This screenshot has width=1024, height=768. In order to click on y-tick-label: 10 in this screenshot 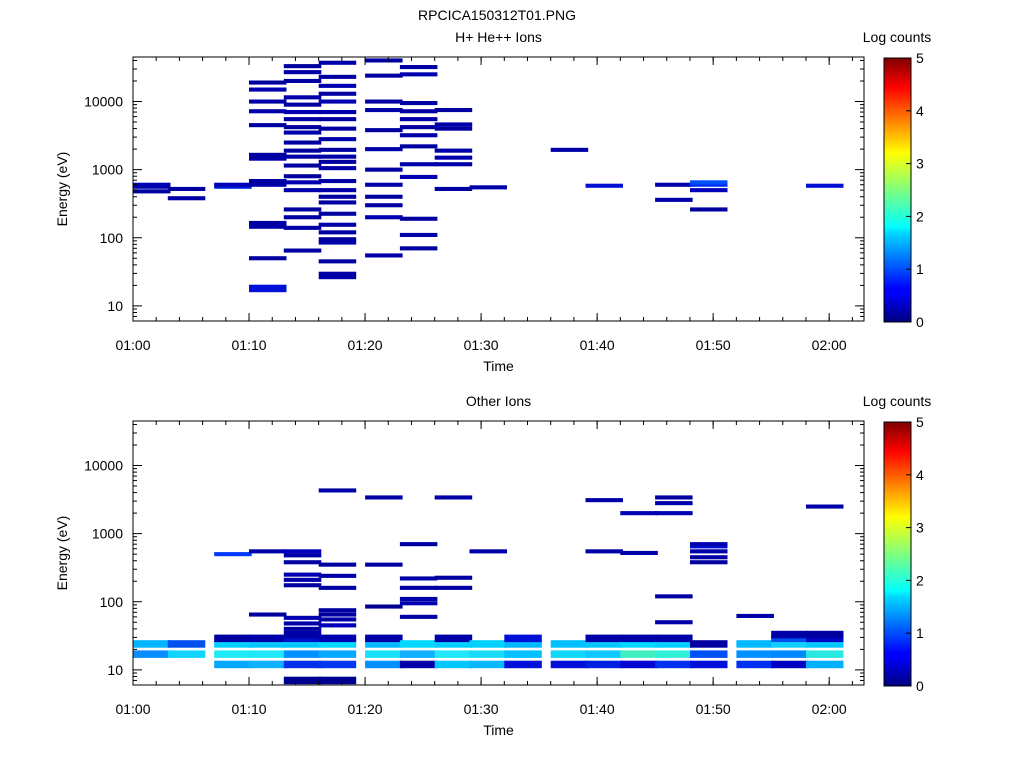, I will do `click(115, 670)`.